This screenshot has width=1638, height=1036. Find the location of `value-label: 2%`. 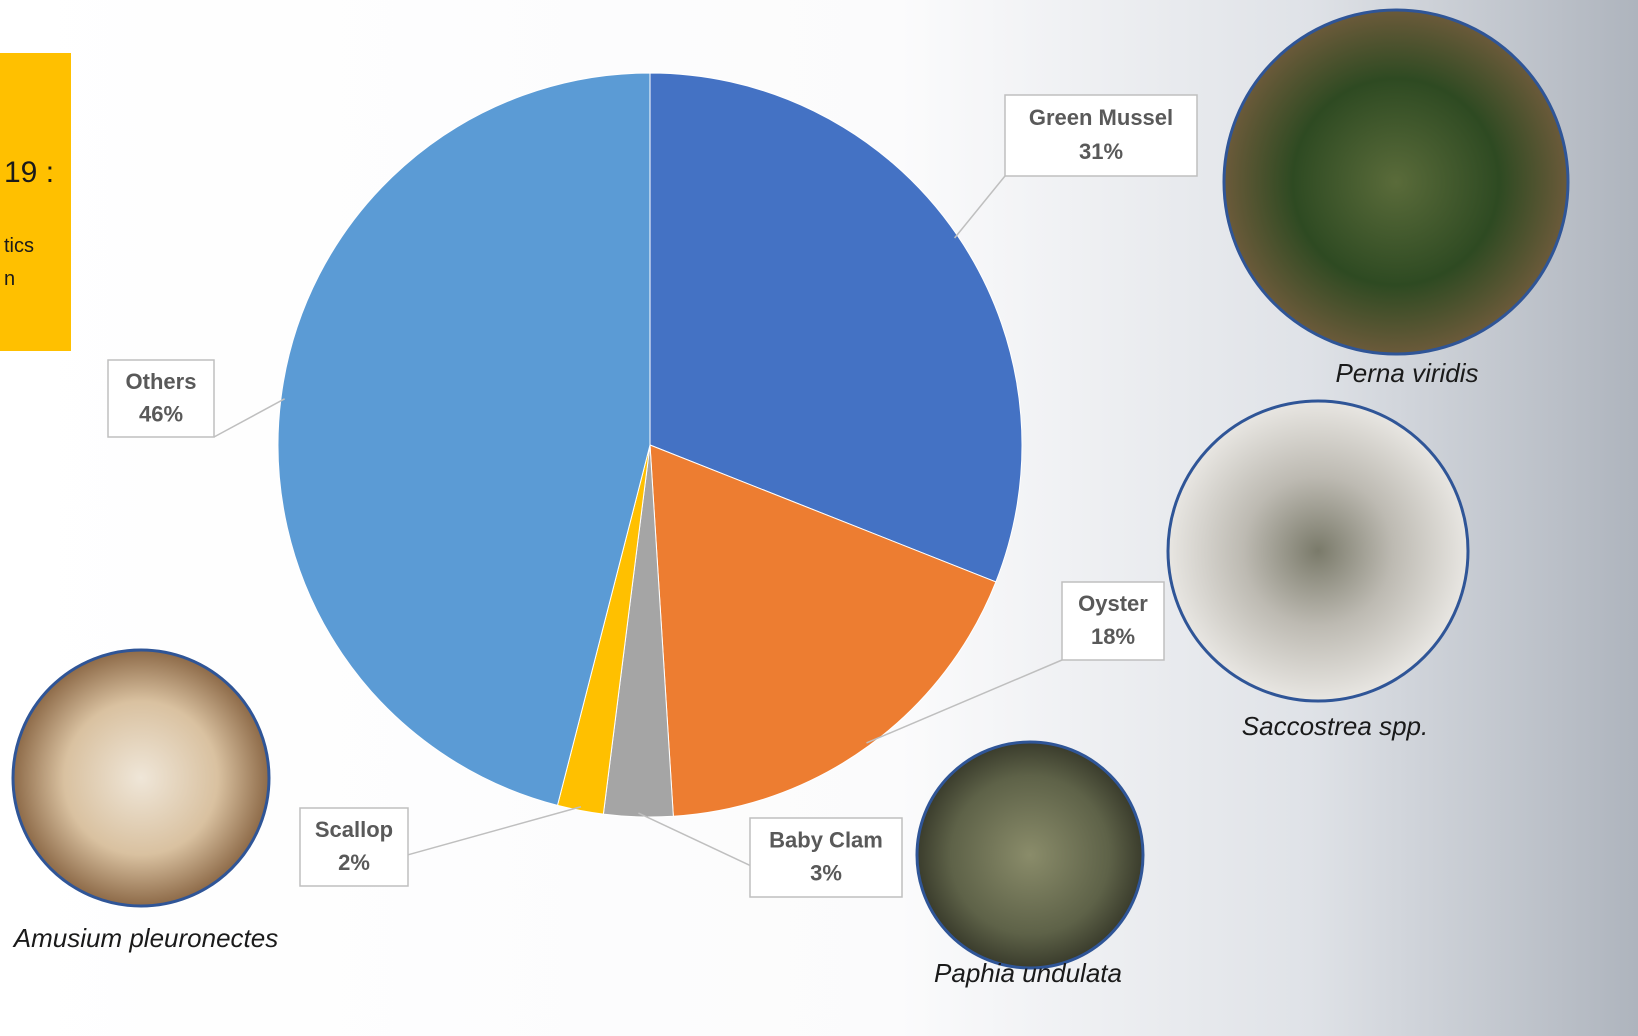

value-label: 2% is located at coordinates (354, 862).